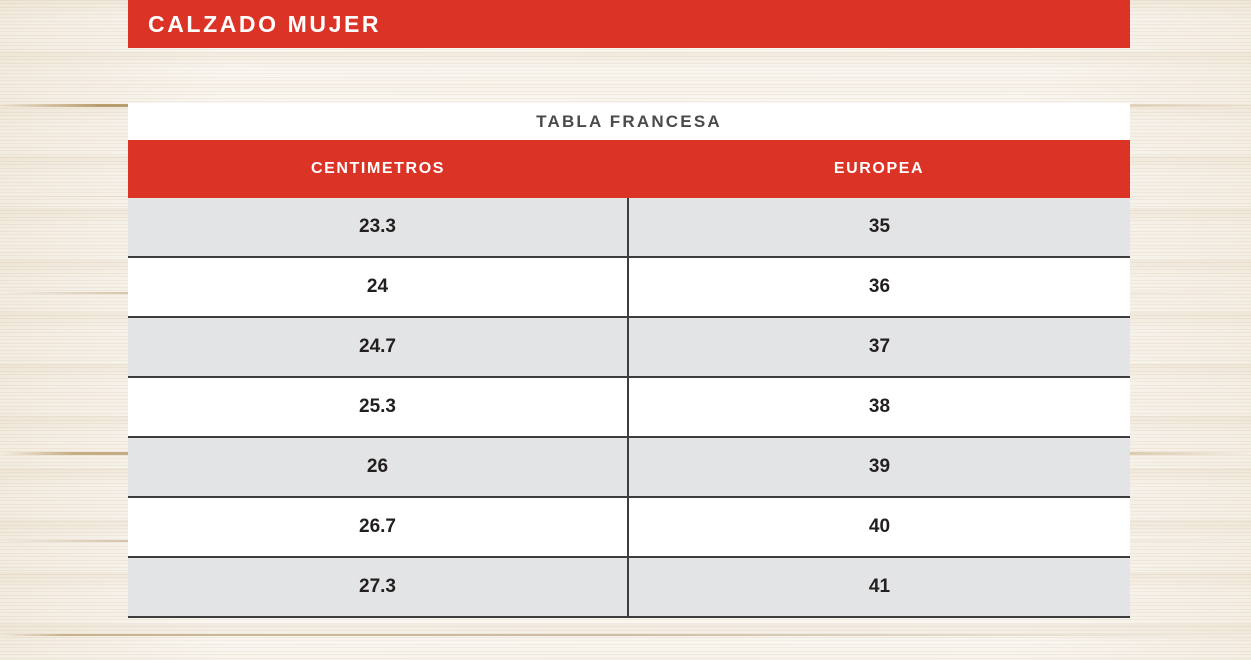 The height and width of the screenshot is (660, 1251). I want to click on table-row: 26.7 40, so click(629, 527).